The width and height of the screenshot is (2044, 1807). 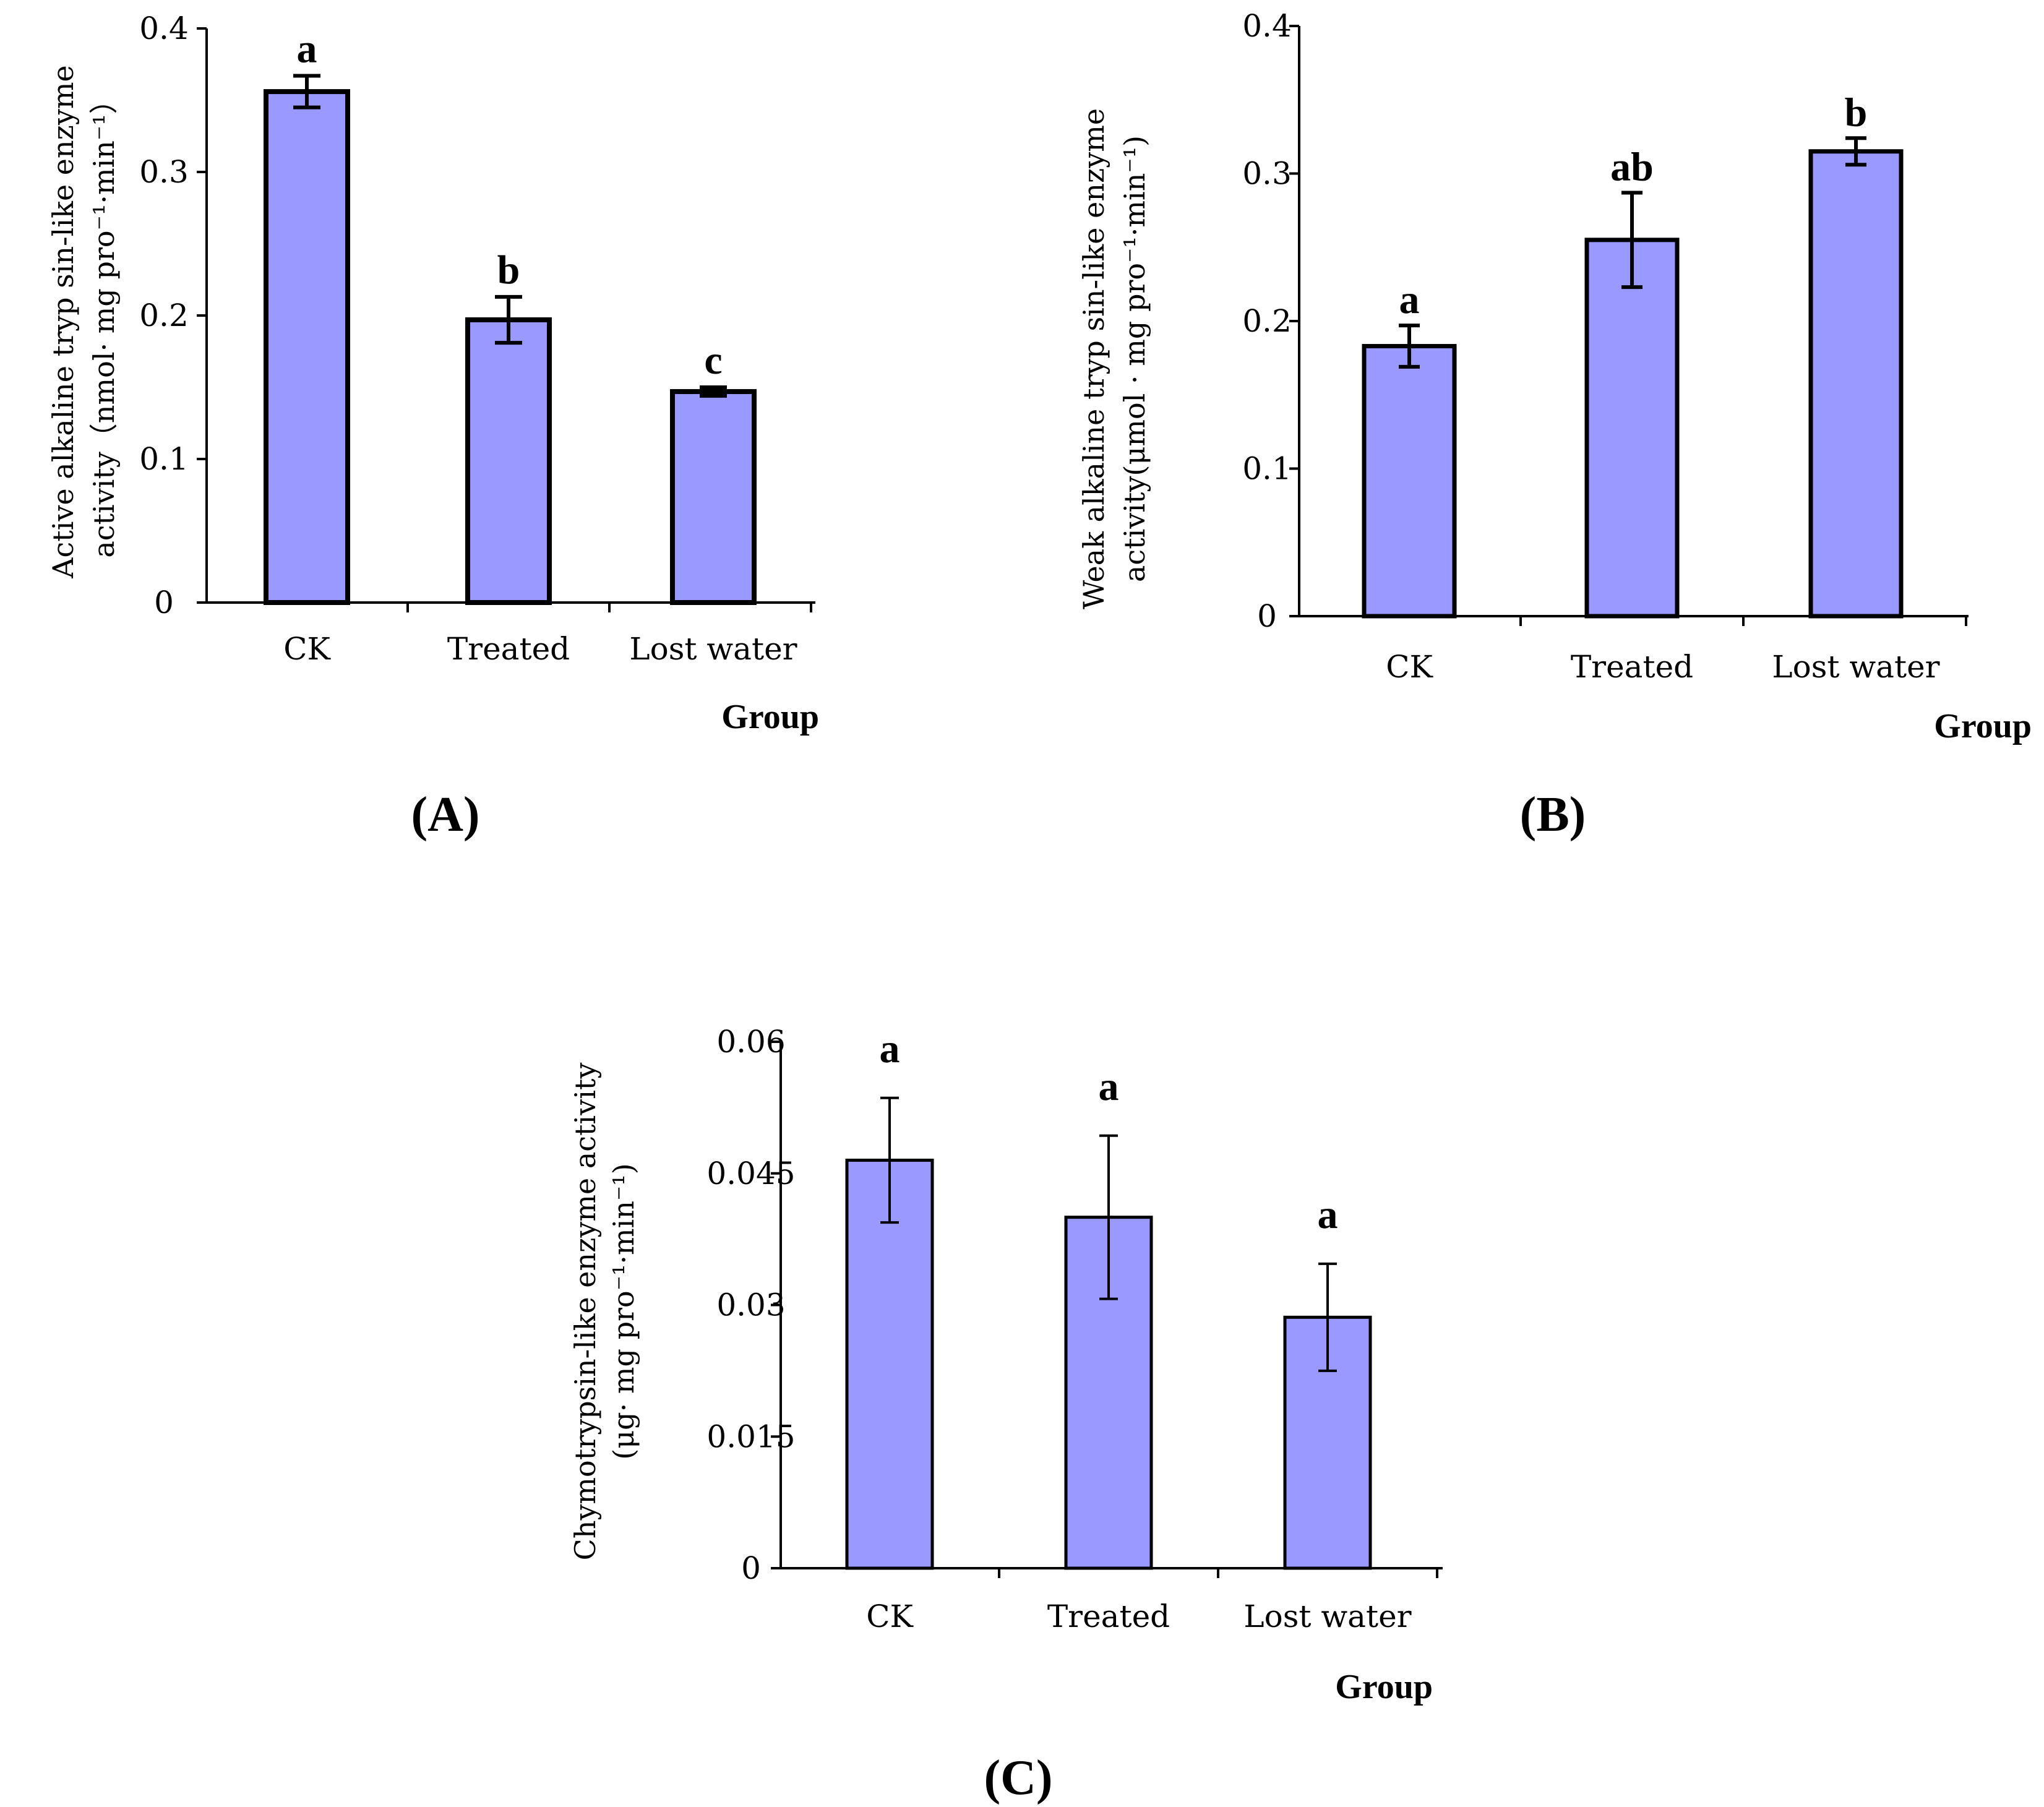 What do you see at coordinates (713, 360) in the screenshot?
I see `significance-letter: c` at bounding box center [713, 360].